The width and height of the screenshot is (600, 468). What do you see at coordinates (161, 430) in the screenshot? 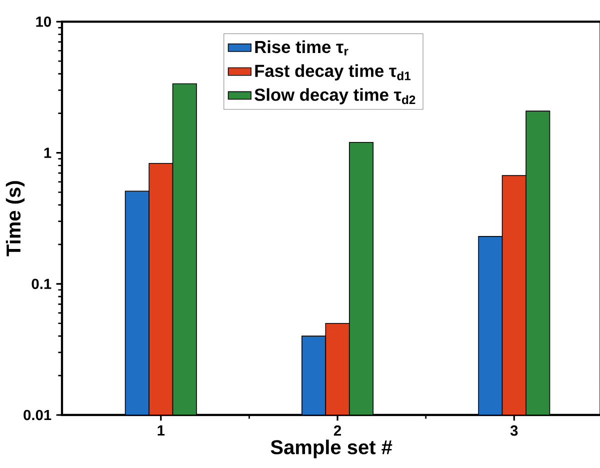
I see `x-tick-label: 1` at bounding box center [161, 430].